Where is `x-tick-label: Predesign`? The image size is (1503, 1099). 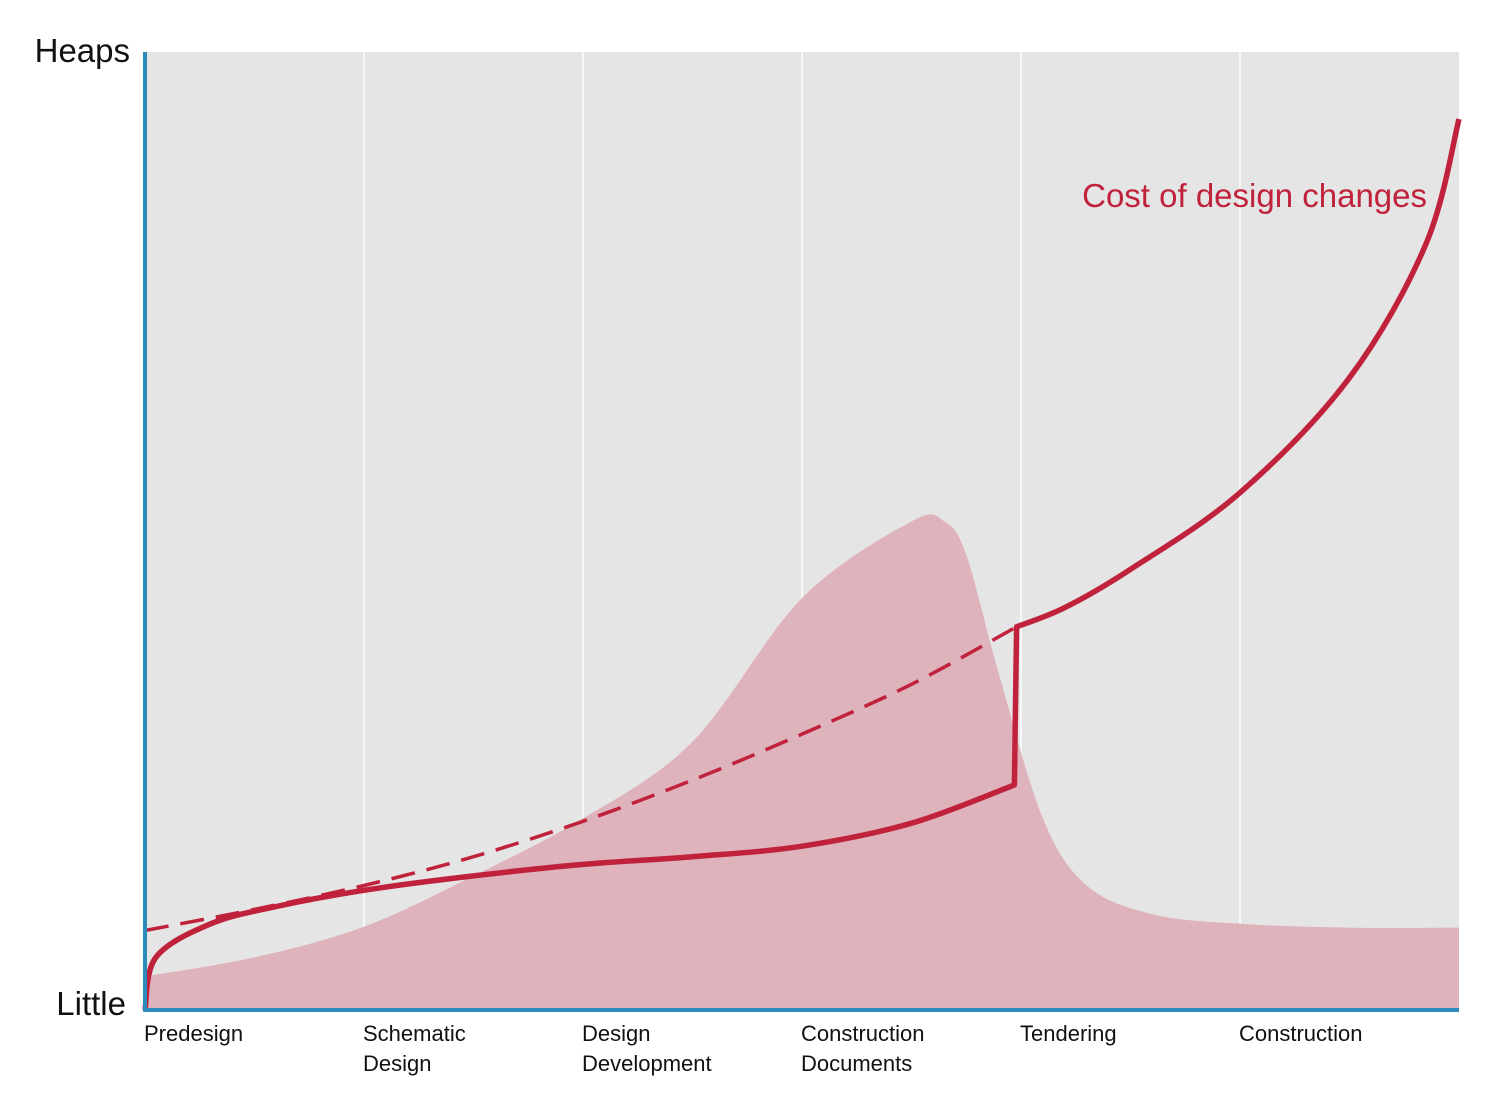 x-tick-label: Predesign is located at coordinates (193, 1033).